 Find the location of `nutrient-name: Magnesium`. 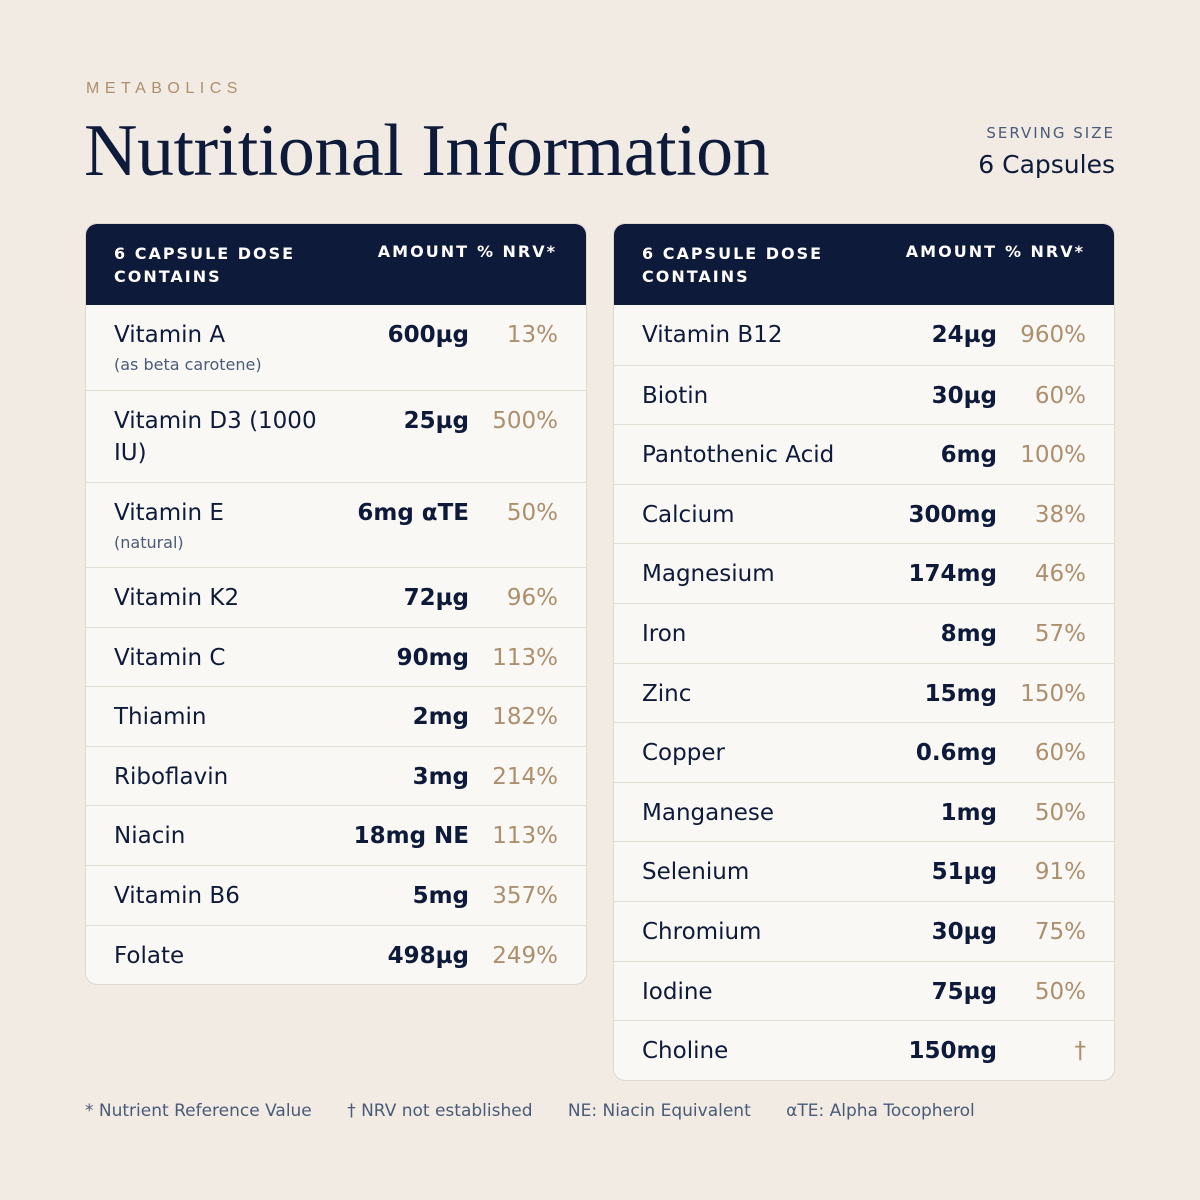

nutrient-name: Magnesium is located at coordinates (708, 574).